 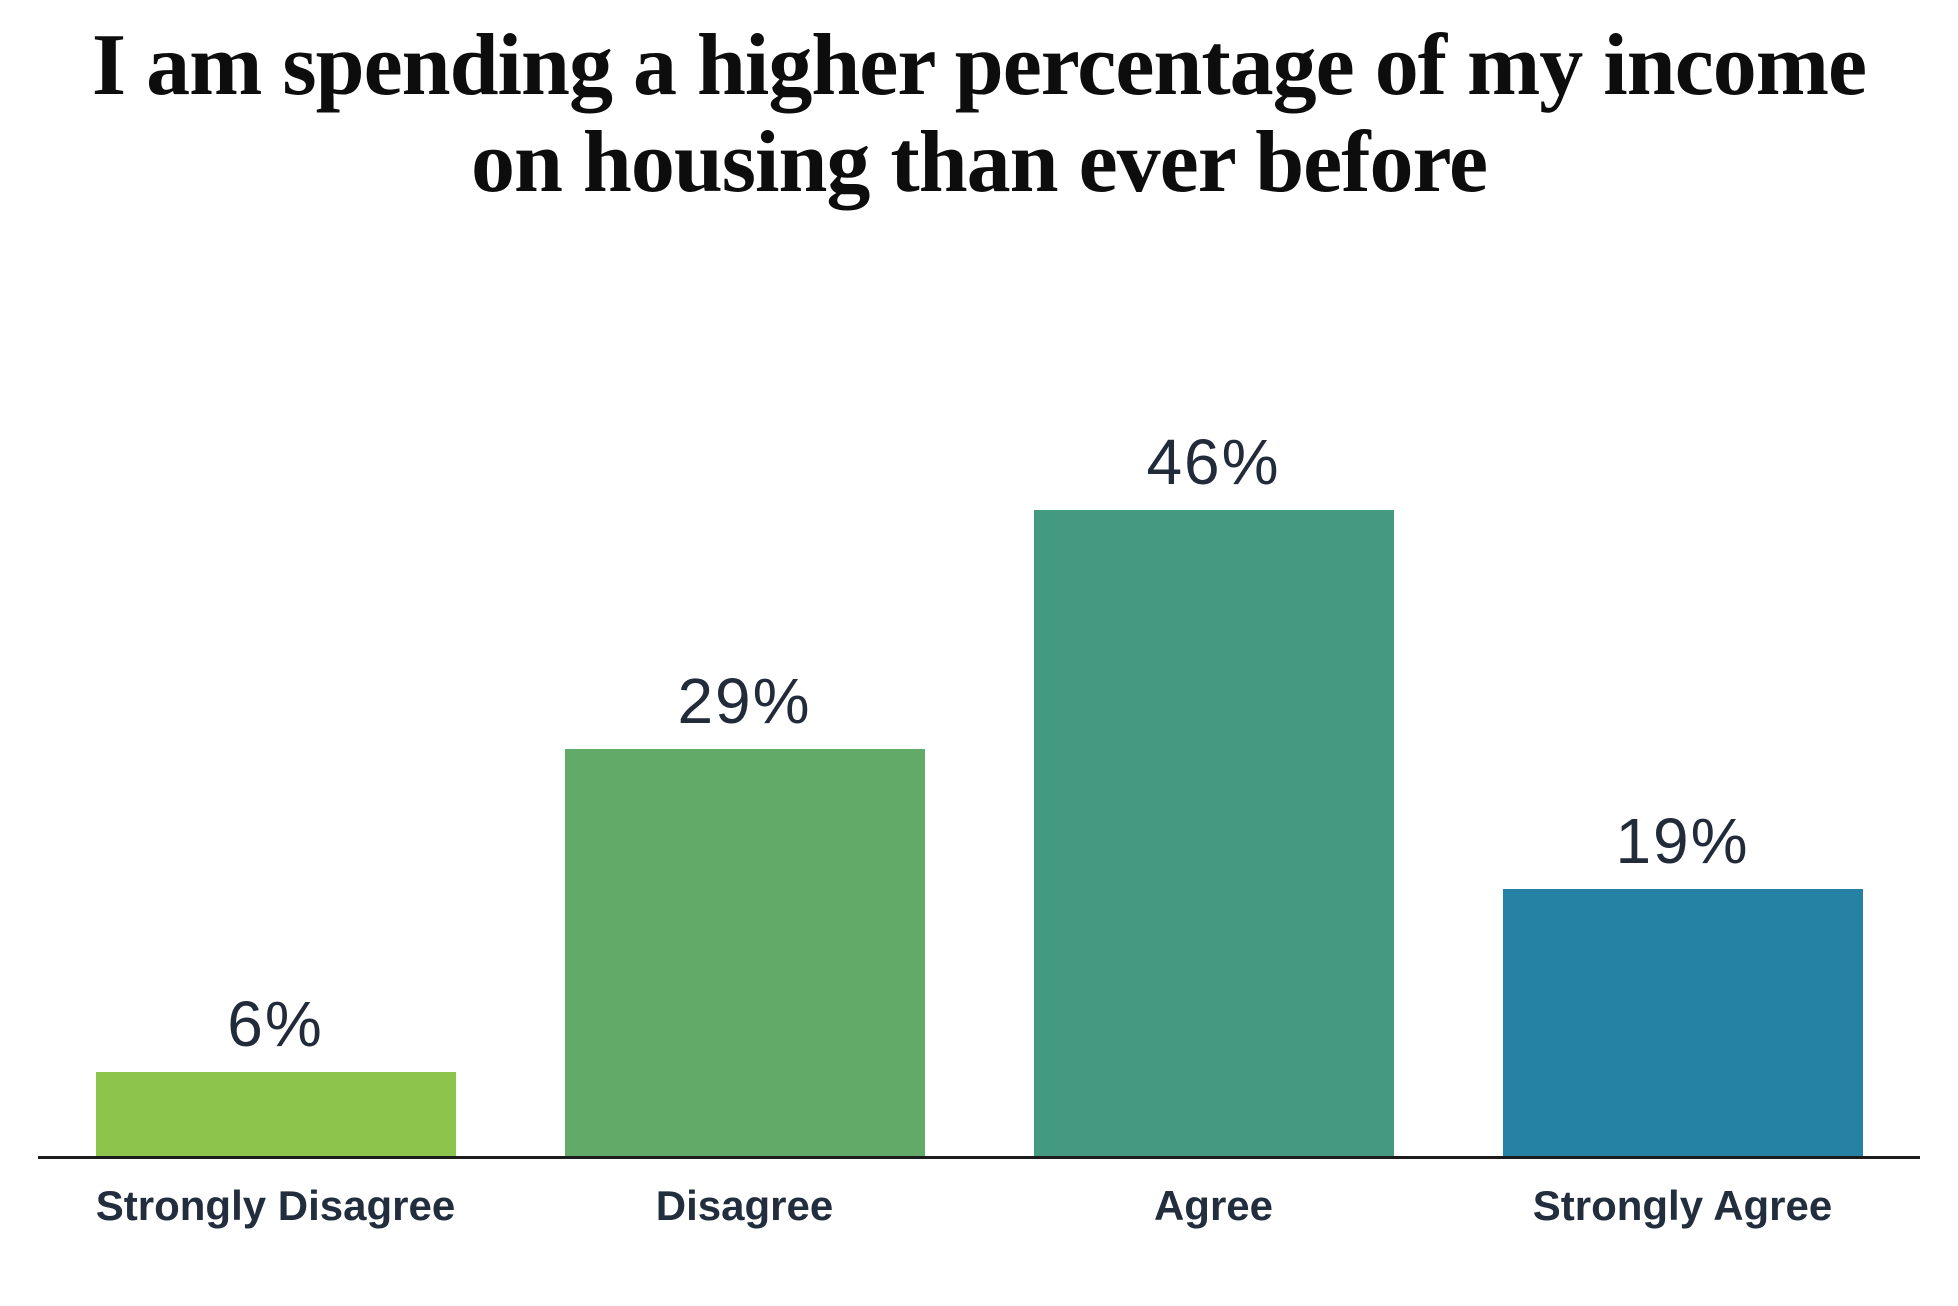 I want to click on bar-value-label: 29%, so click(x=744, y=700).